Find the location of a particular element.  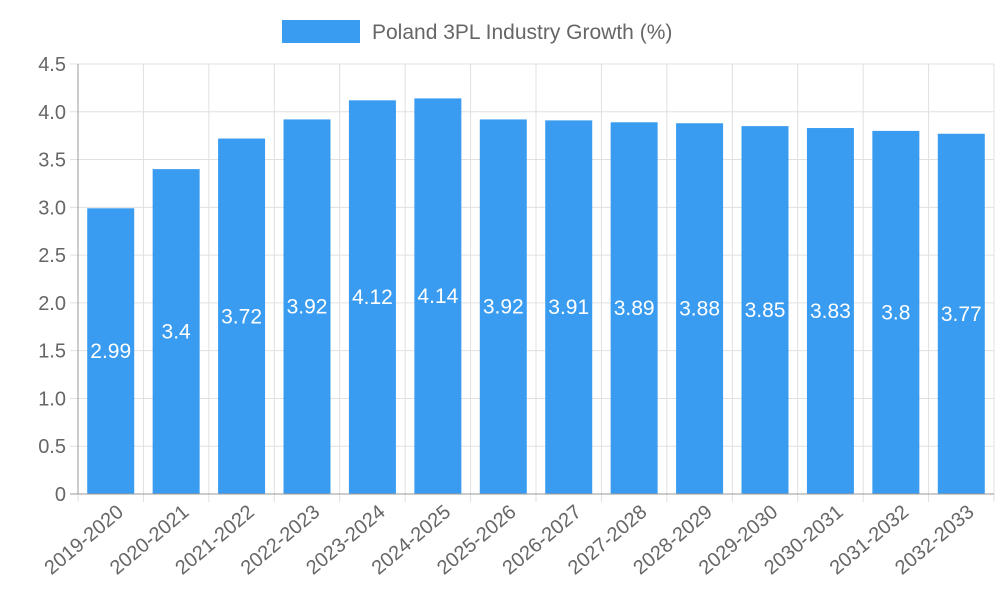

y-tick-label: 3.5 is located at coordinates (52, 161).